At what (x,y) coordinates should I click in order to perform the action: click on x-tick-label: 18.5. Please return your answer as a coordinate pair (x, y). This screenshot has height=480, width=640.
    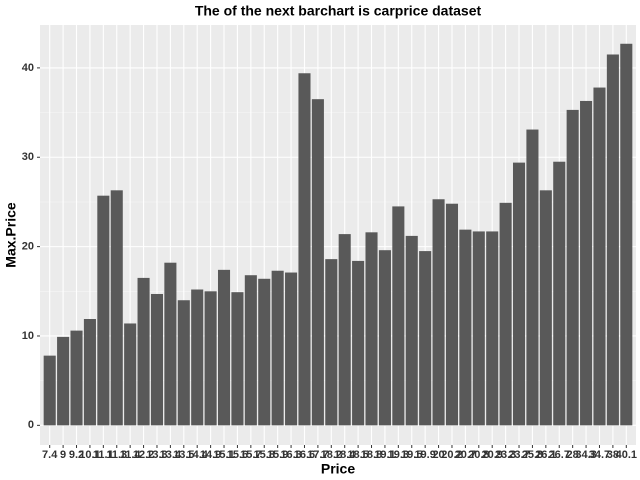
    Looking at the image, I should click on (357, 455).